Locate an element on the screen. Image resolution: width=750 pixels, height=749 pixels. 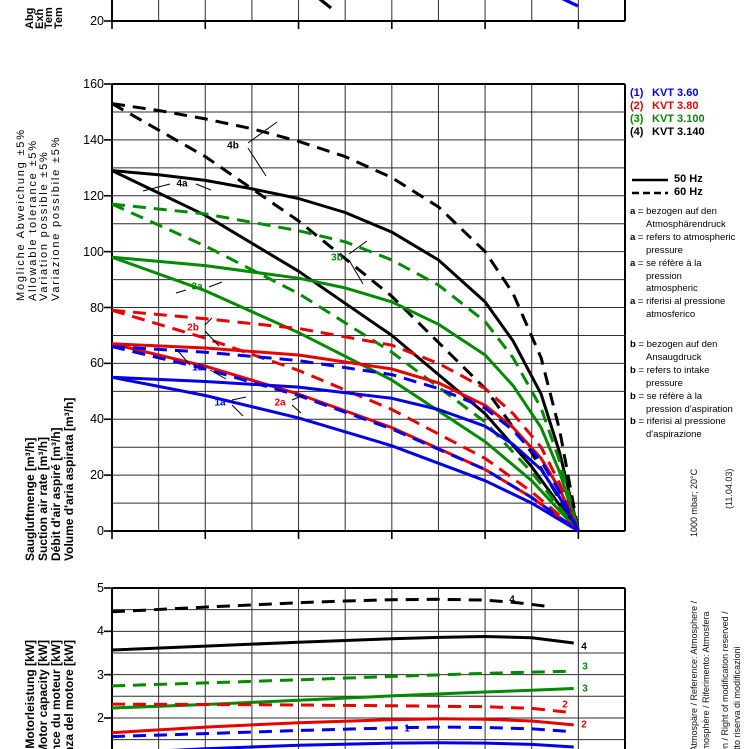
note-line: pression d'aspiration is located at coordinates (689, 409).